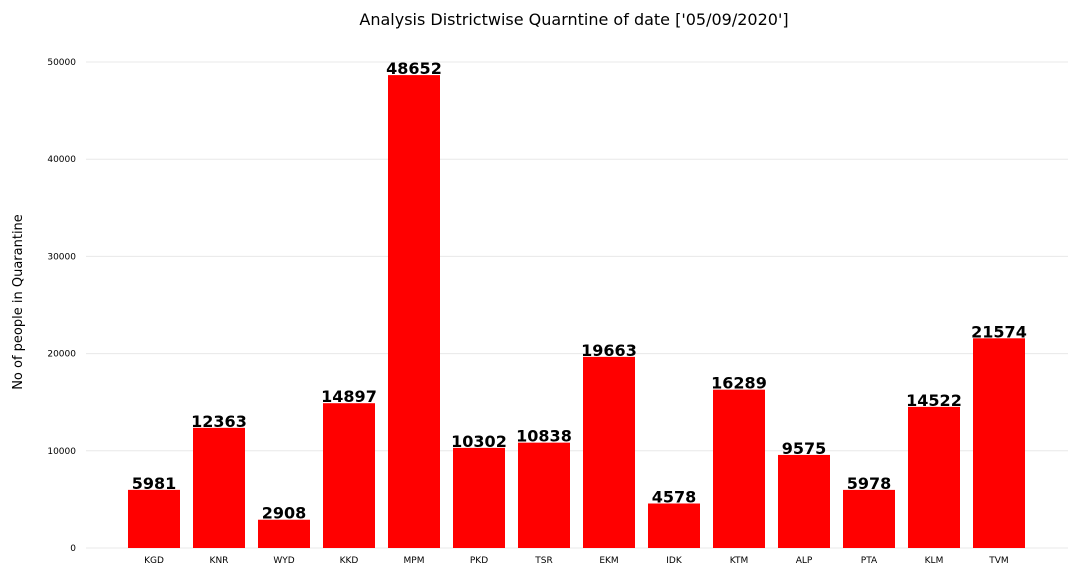  I want to click on x-tick-label: KGD, so click(154, 561).